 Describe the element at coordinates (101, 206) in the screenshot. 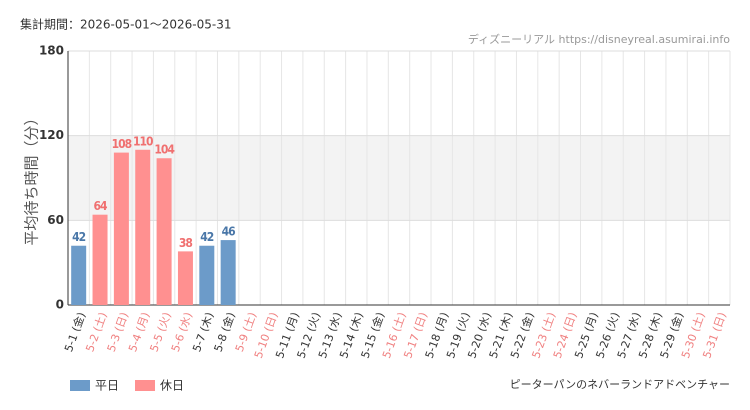

I see `value-label: 64` at that location.